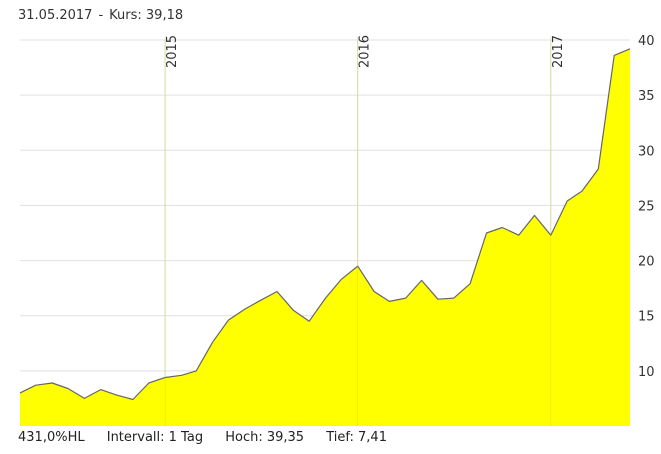 Image resolution: width=661 pixels, height=454 pixels. Describe the element at coordinates (285, 437) in the screenshot. I see `high-value: 39,35` at that location.